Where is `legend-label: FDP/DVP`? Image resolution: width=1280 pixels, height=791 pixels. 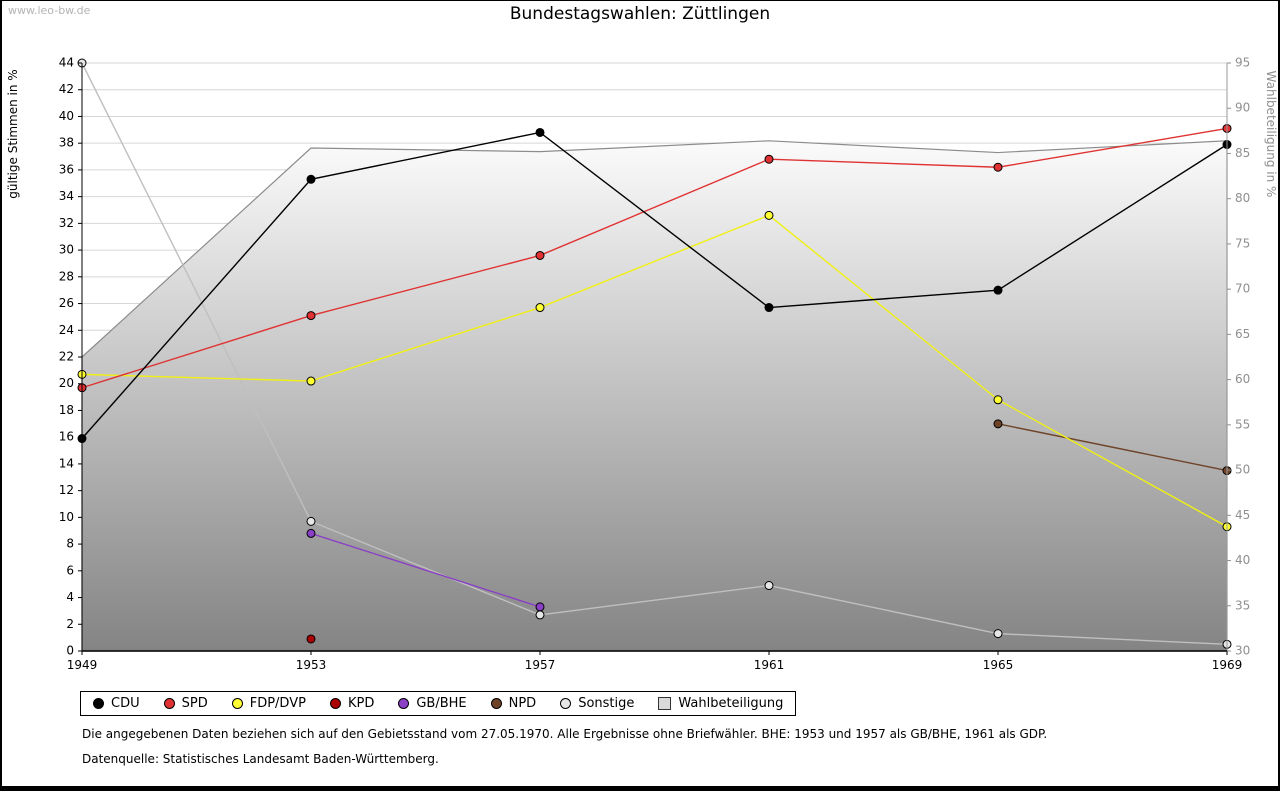
legend-label: FDP/DVP is located at coordinates (277, 703).